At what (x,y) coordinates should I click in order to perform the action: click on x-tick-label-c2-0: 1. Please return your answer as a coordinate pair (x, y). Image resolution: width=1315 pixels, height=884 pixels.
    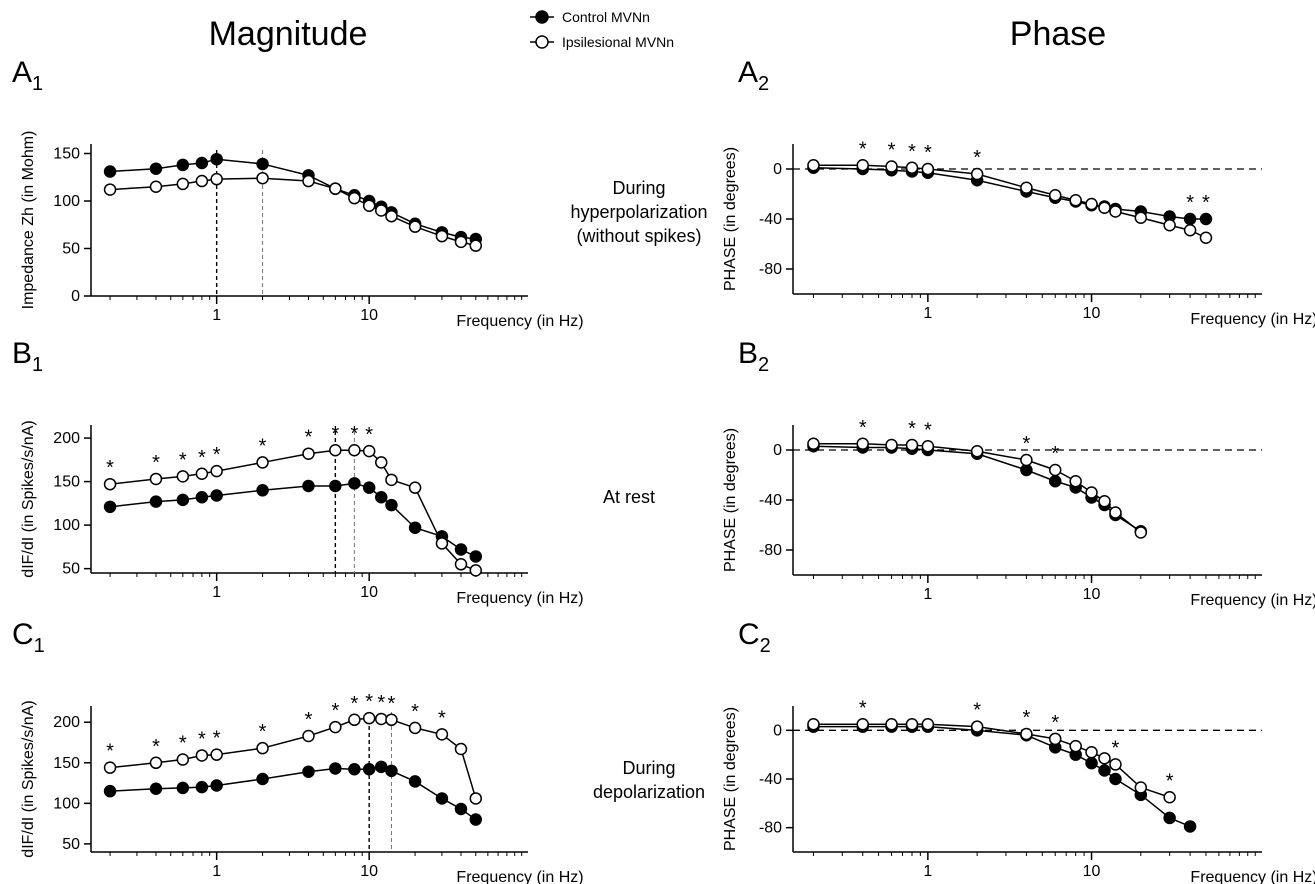
    Looking at the image, I should click on (927, 871).